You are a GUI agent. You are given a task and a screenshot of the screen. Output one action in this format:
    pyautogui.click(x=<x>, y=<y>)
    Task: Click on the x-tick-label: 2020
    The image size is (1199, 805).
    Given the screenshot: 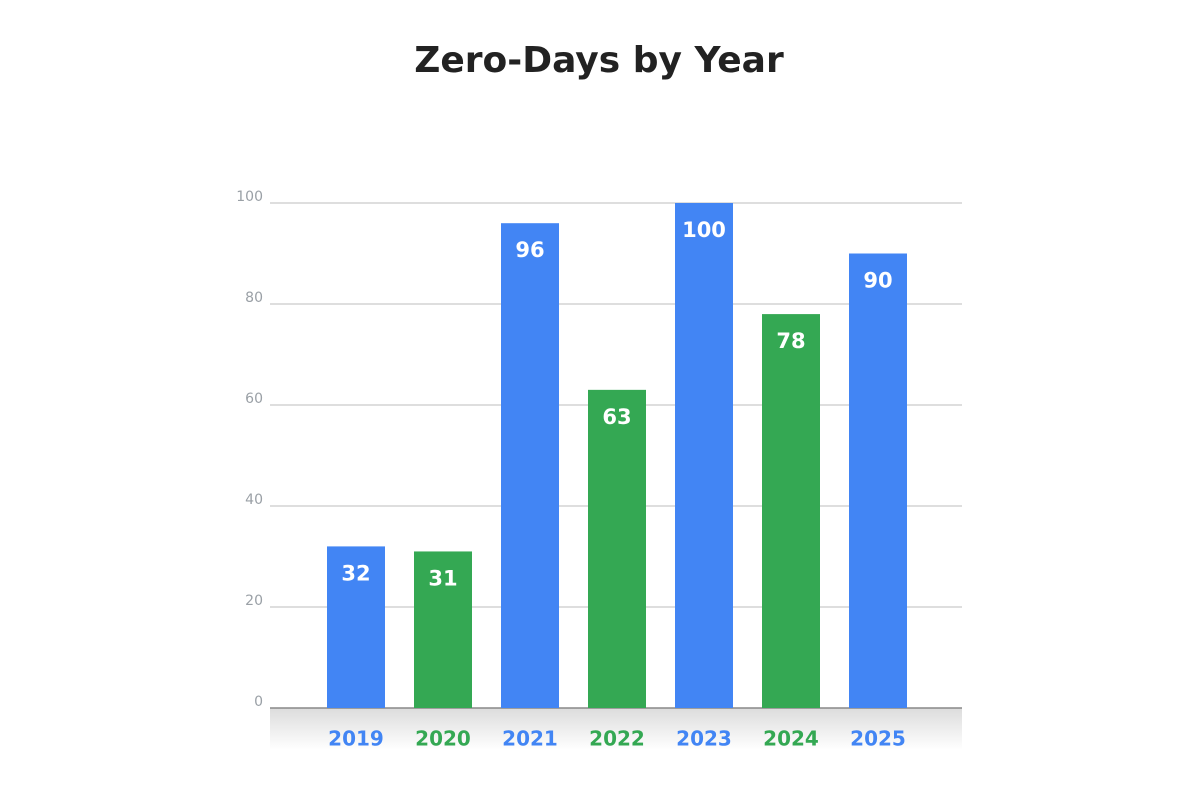 What is the action you would take?
    pyautogui.click(x=443, y=739)
    